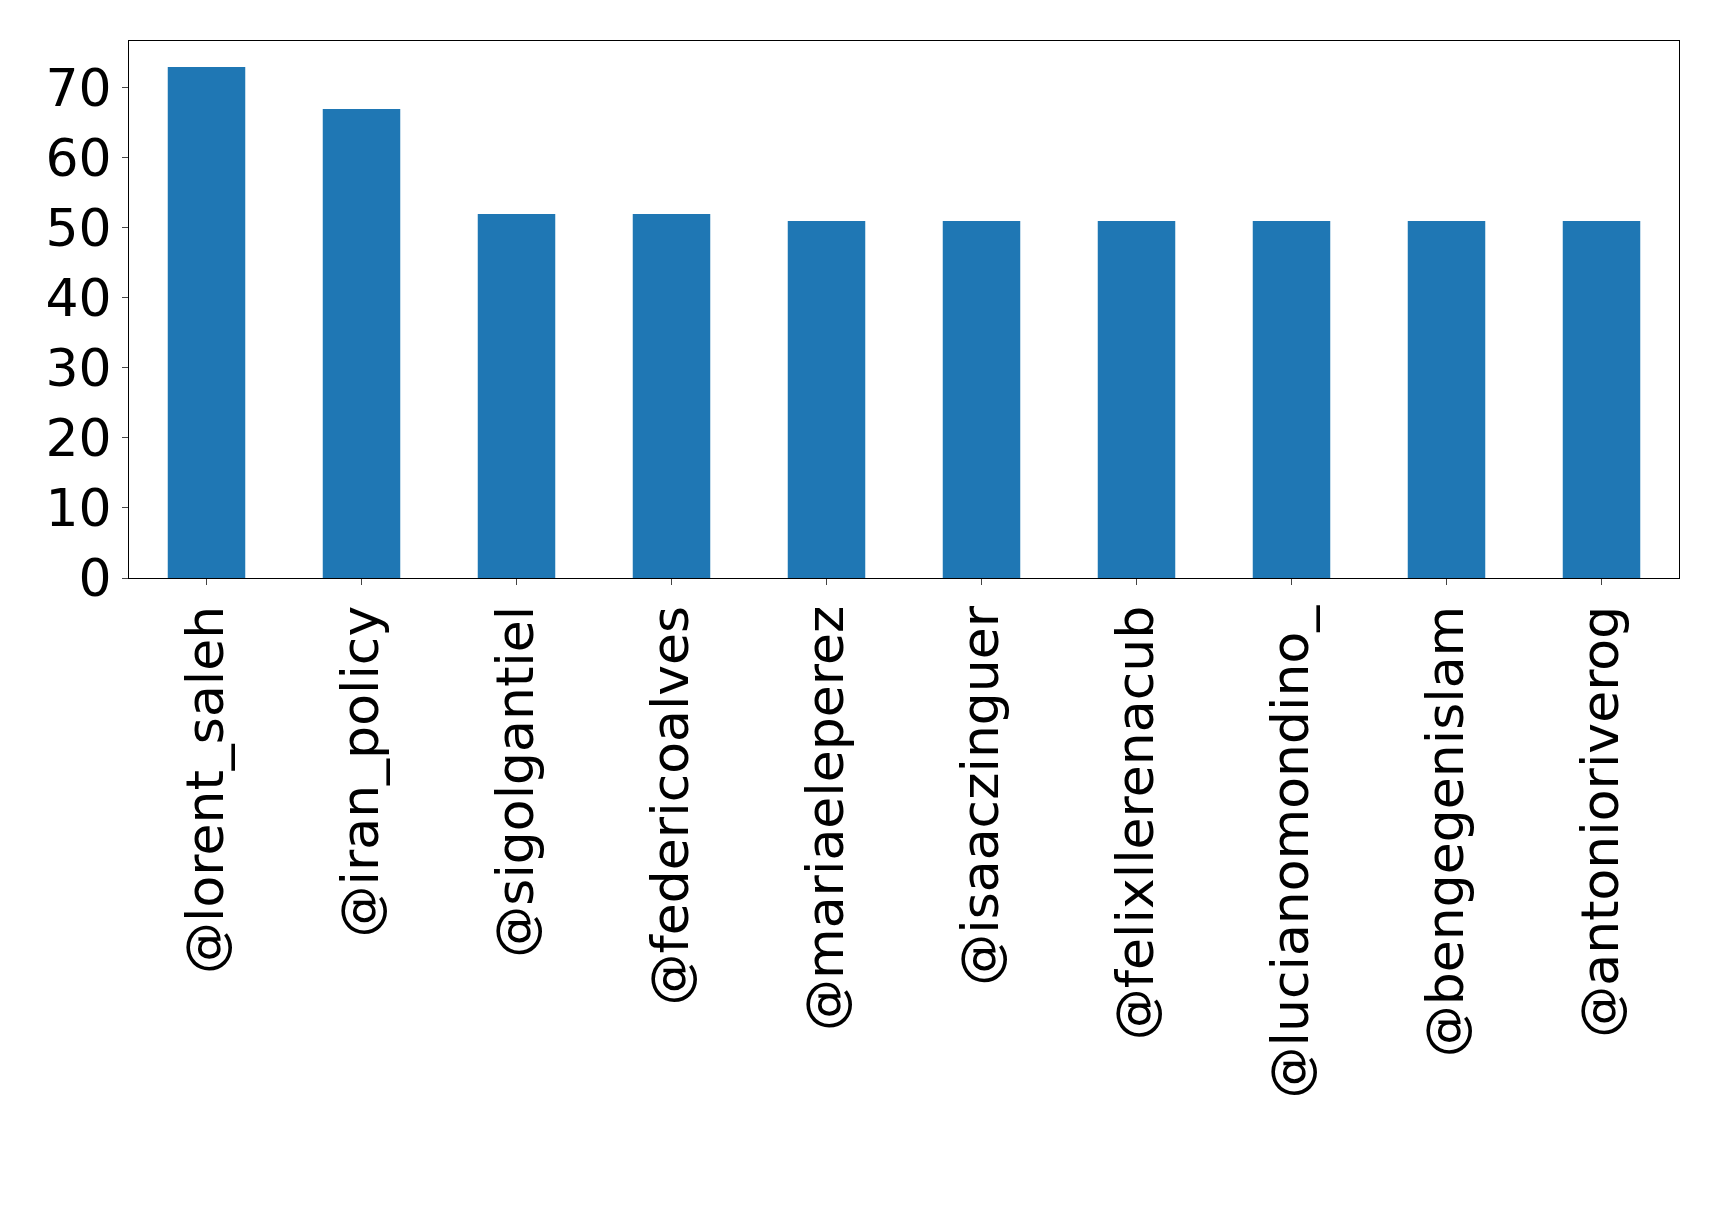  What do you see at coordinates (1600, 821) in the screenshot?
I see `x-tick-label: @antonioriverog` at bounding box center [1600, 821].